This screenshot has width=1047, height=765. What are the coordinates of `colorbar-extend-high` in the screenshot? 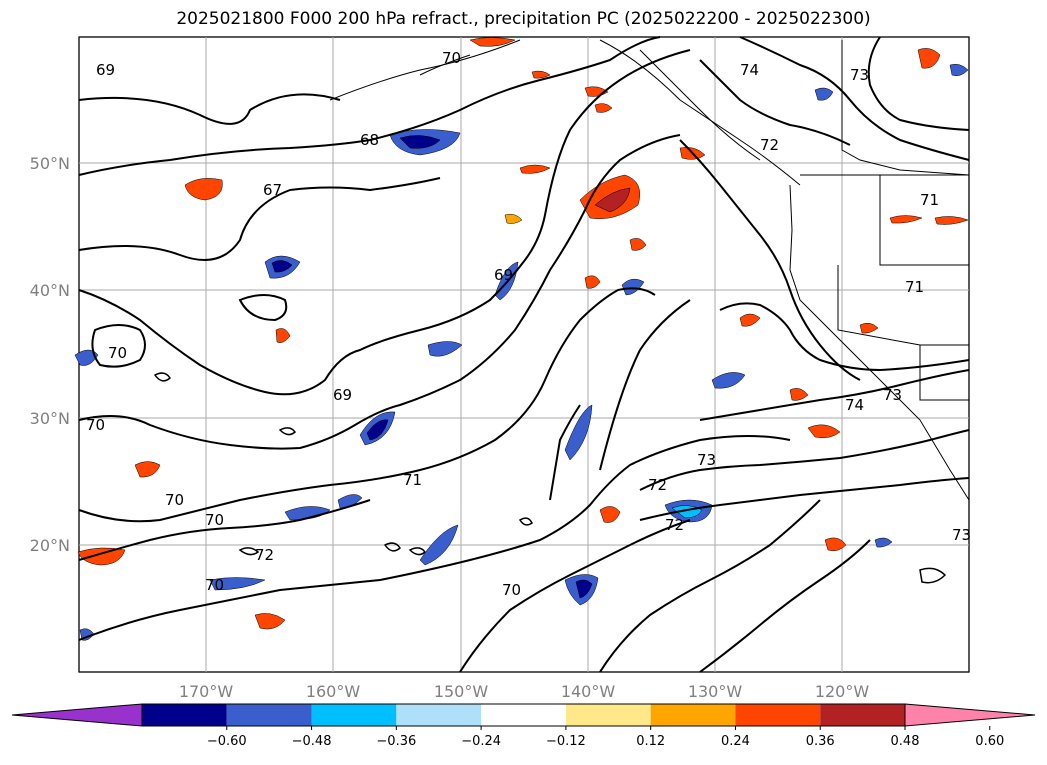 It's located at (970, 715).